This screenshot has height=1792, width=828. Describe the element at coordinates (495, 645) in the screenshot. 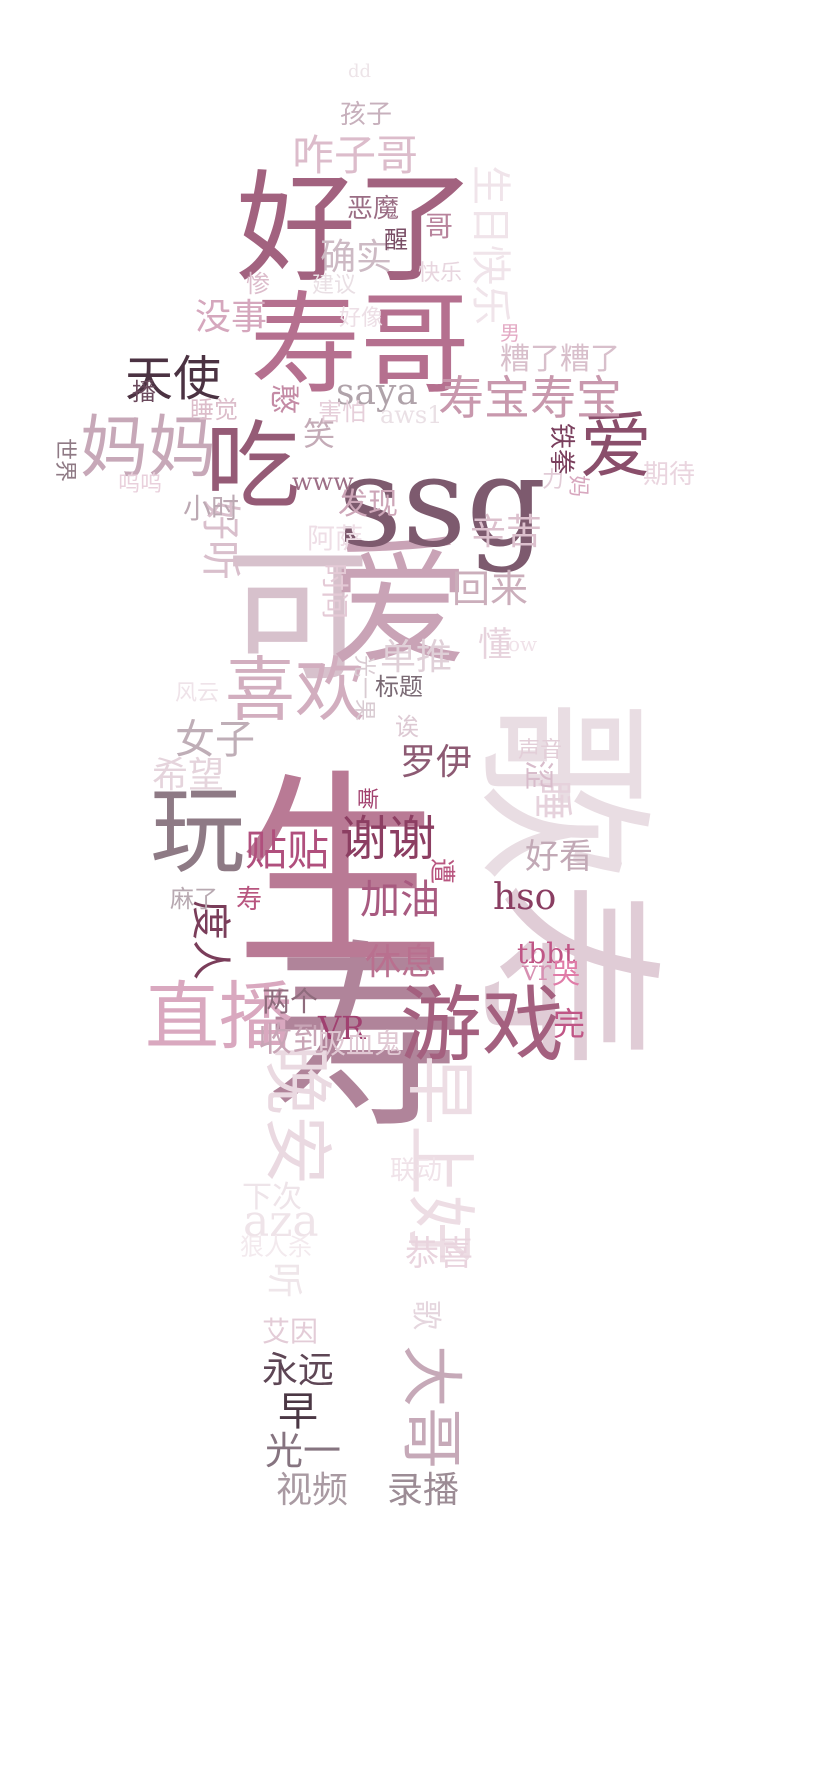

I see `cloud-word: 懂` at that location.